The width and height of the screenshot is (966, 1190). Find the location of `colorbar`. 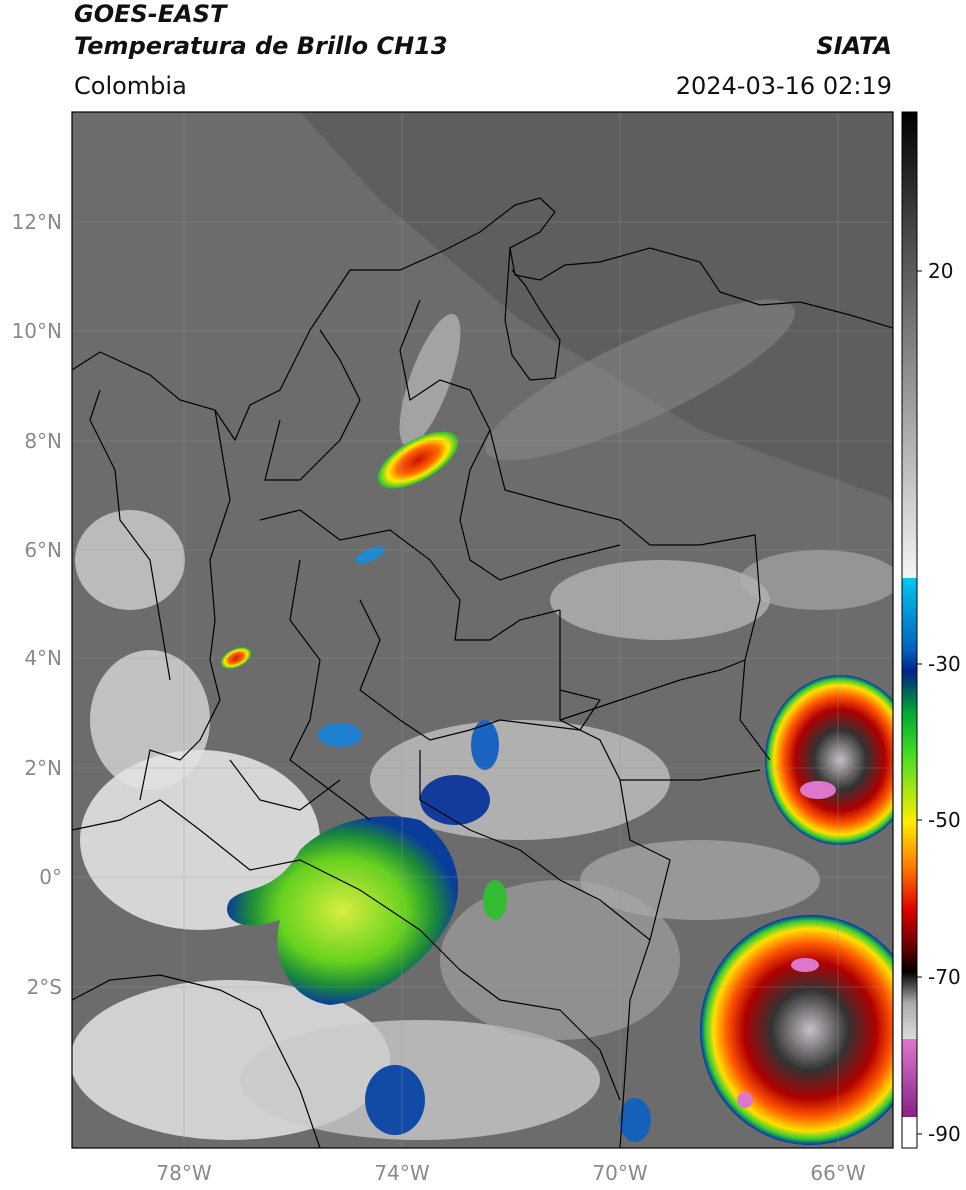

colorbar is located at coordinates (909, 630).